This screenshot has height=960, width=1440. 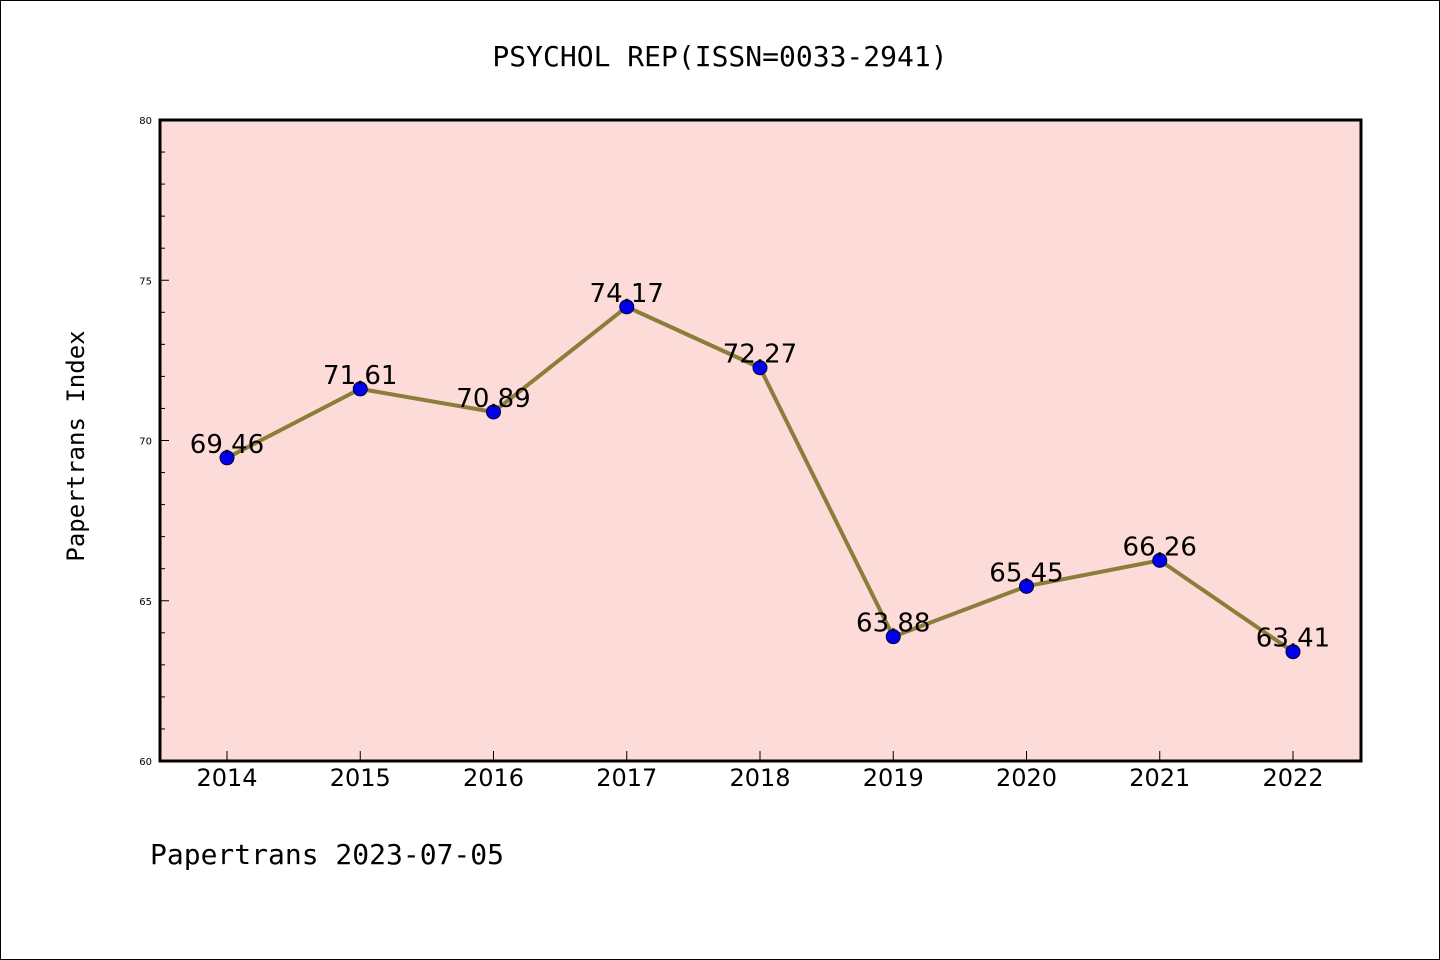 What do you see at coordinates (627, 294) in the screenshot?
I see `data-label: 74.17` at bounding box center [627, 294].